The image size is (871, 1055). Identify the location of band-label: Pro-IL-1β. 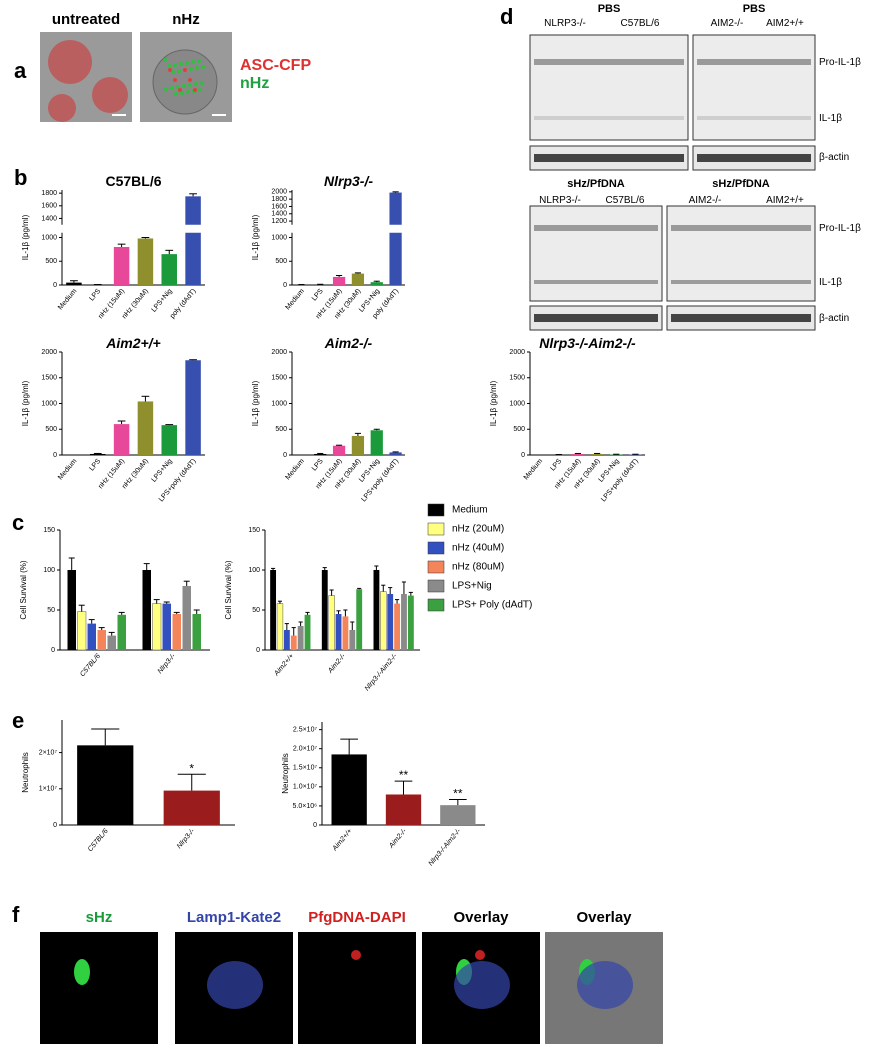
(840, 228).